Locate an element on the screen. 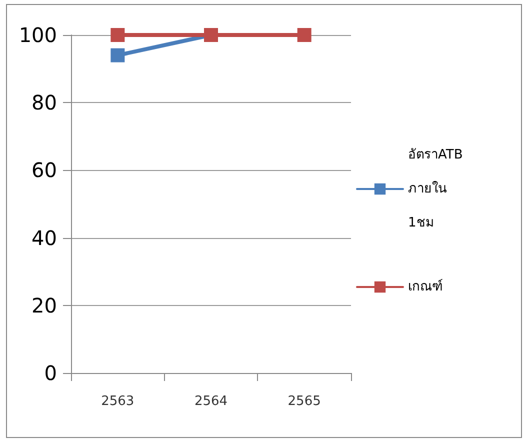 The width and height of the screenshot is (526, 439). y-tick-label: 80 is located at coordinates (44, 102).